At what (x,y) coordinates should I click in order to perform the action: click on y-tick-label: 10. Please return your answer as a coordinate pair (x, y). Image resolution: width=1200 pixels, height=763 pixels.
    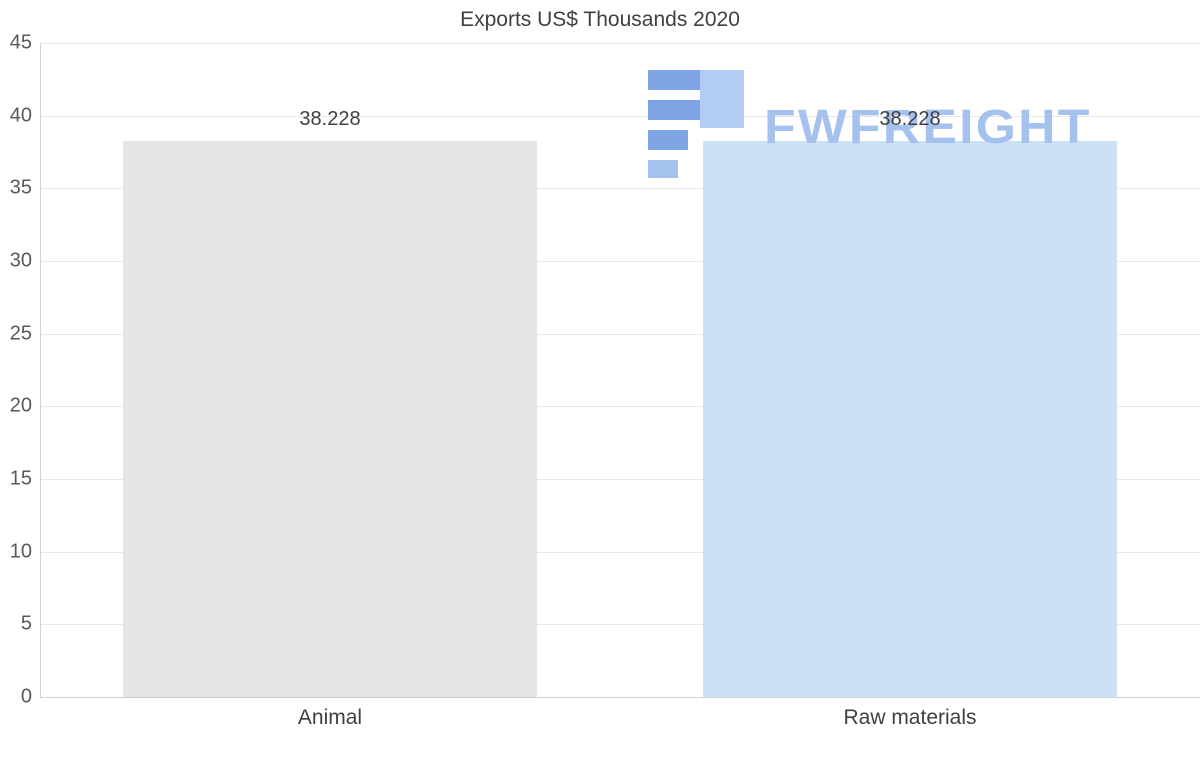
    Looking at the image, I should click on (20, 551).